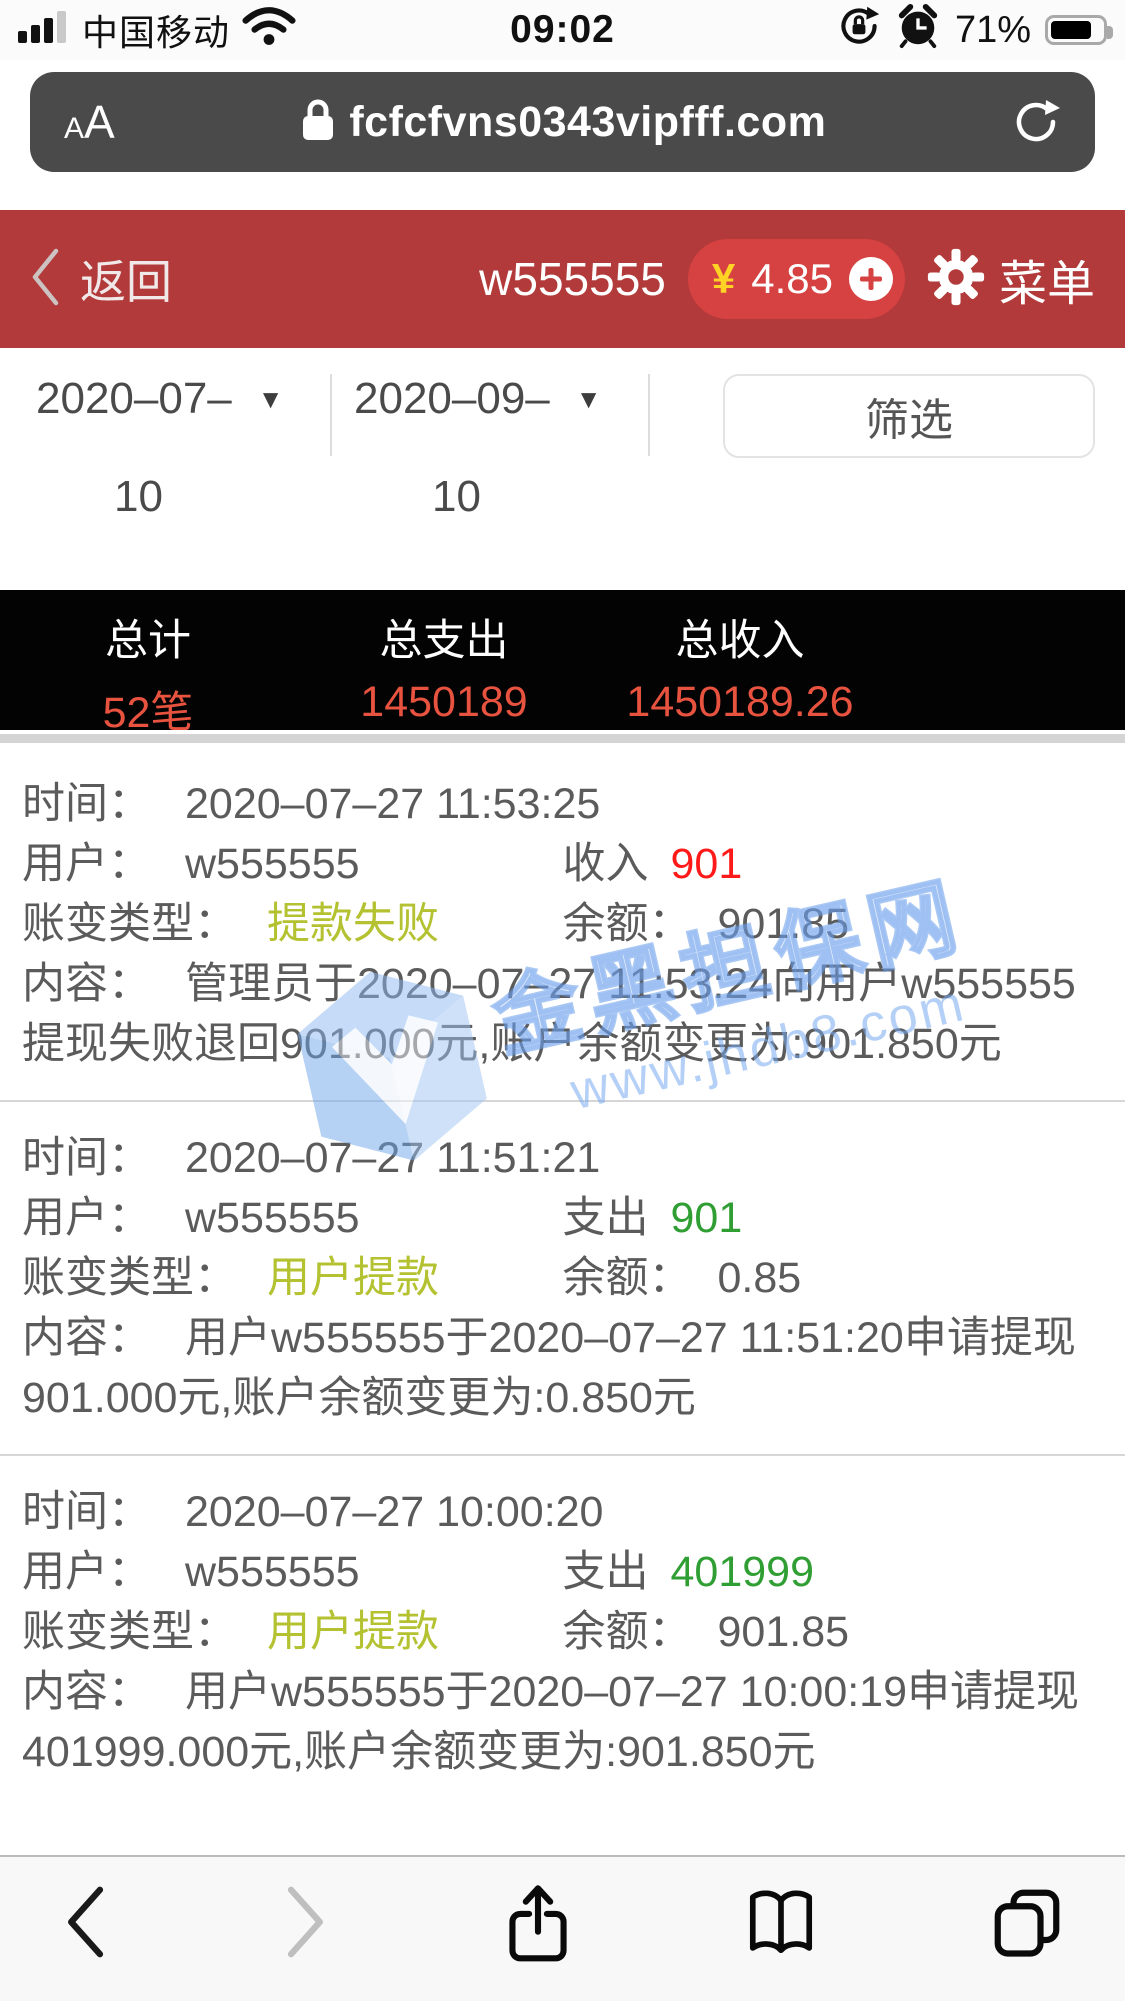 The image size is (1125, 2001). What do you see at coordinates (353, 924) in the screenshot?
I see `type-value: 提款失败` at bounding box center [353, 924].